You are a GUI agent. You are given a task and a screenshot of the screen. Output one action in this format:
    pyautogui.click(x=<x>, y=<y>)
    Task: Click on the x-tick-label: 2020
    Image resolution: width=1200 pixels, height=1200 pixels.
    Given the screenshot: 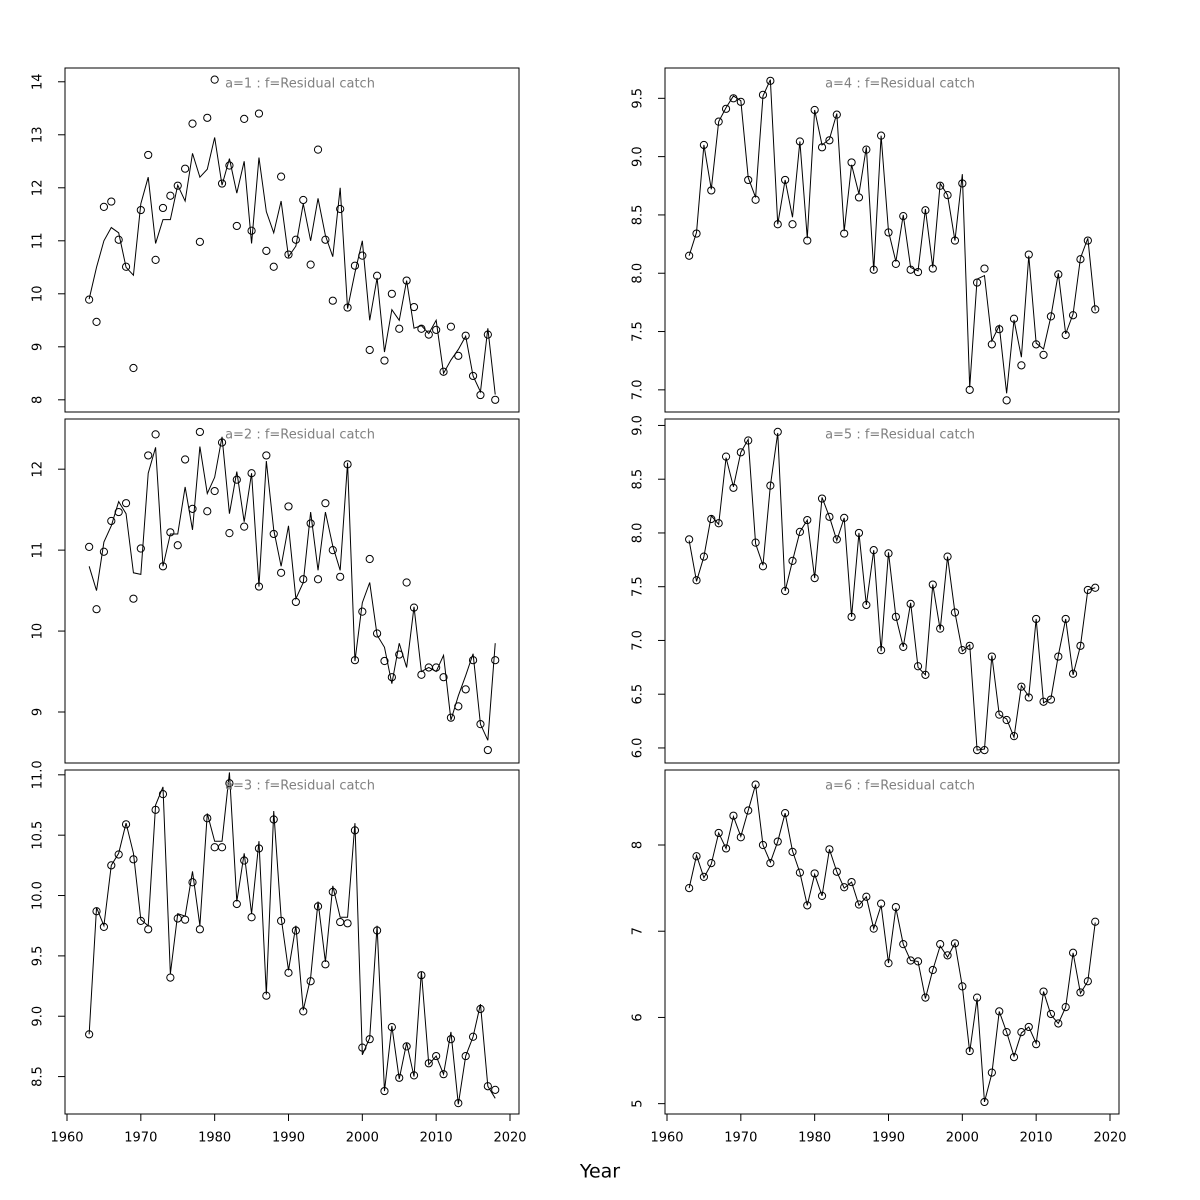 What is the action you would take?
    pyautogui.click(x=509, y=1138)
    